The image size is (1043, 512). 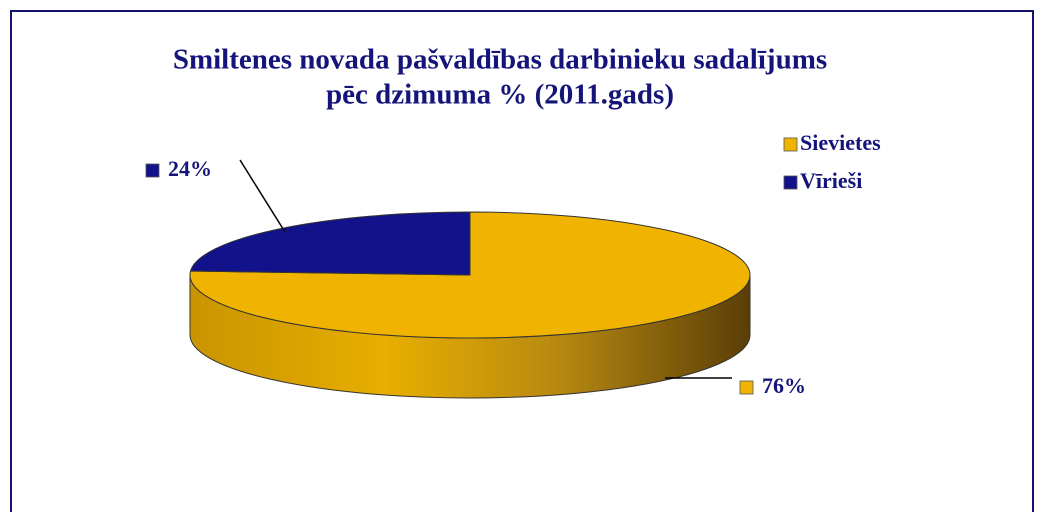 What do you see at coordinates (500, 95) in the screenshot?
I see `chart-title: pēc dzimuma % (2011.gads)` at bounding box center [500, 95].